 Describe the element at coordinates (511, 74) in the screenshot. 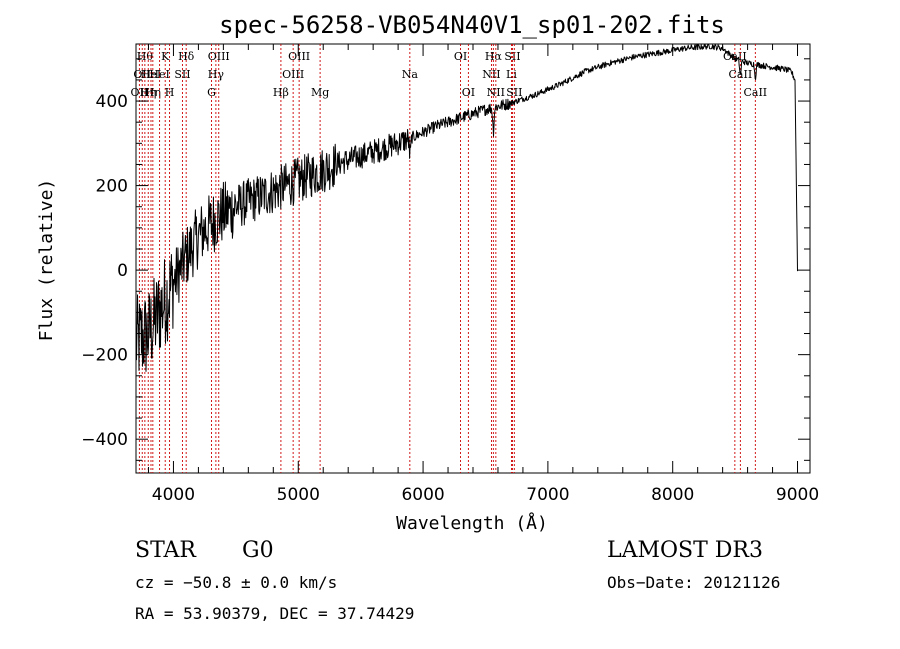

I see `spectral-line-label: Li` at that location.